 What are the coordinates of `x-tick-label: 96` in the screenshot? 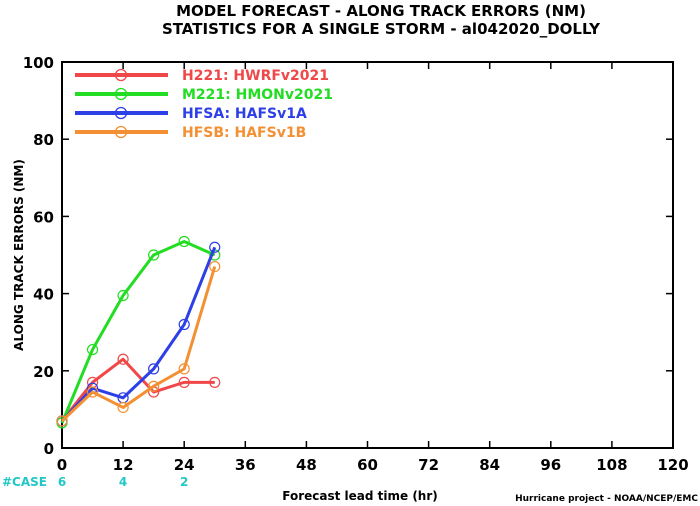 It's located at (550, 465).